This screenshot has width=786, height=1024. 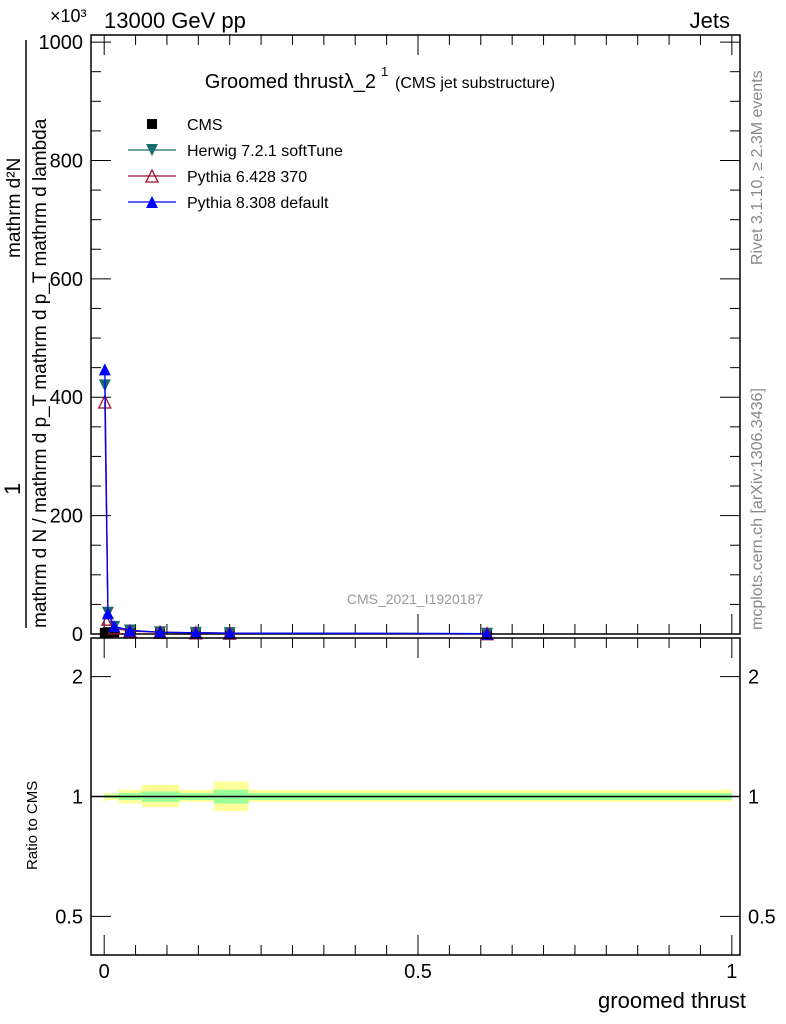 I want to click on ratio-y-tick-label: 2, so click(x=77, y=678).